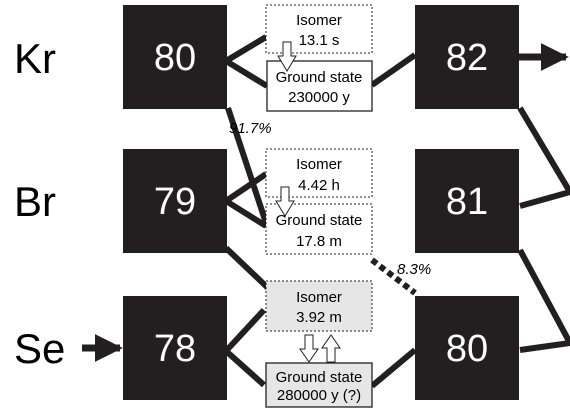  What do you see at coordinates (414, 269) in the screenshot?
I see `branch-label-br-to-se: 8.3%` at bounding box center [414, 269].